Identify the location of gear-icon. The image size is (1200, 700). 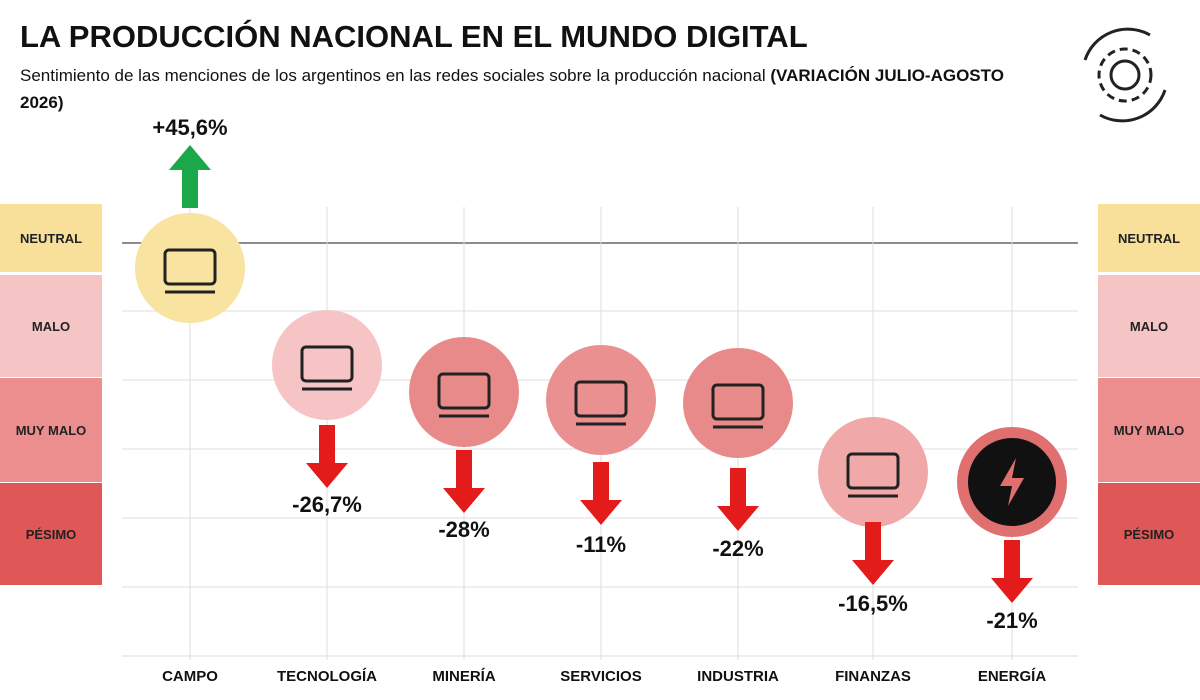
(1125, 75).